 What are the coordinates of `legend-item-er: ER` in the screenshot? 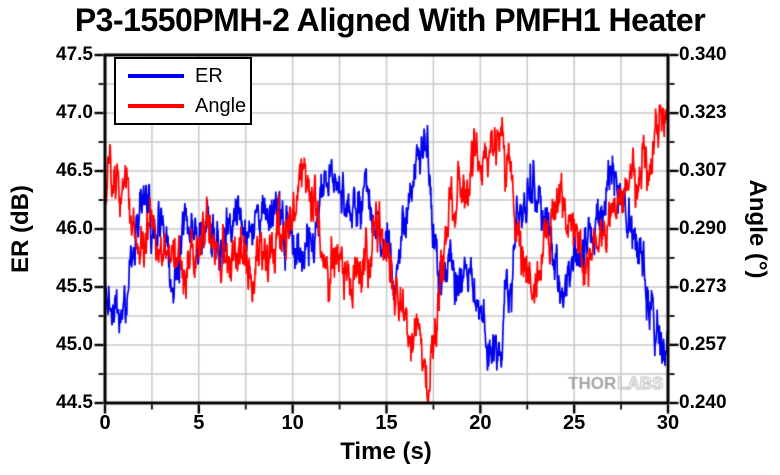 It's located at (189, 76).